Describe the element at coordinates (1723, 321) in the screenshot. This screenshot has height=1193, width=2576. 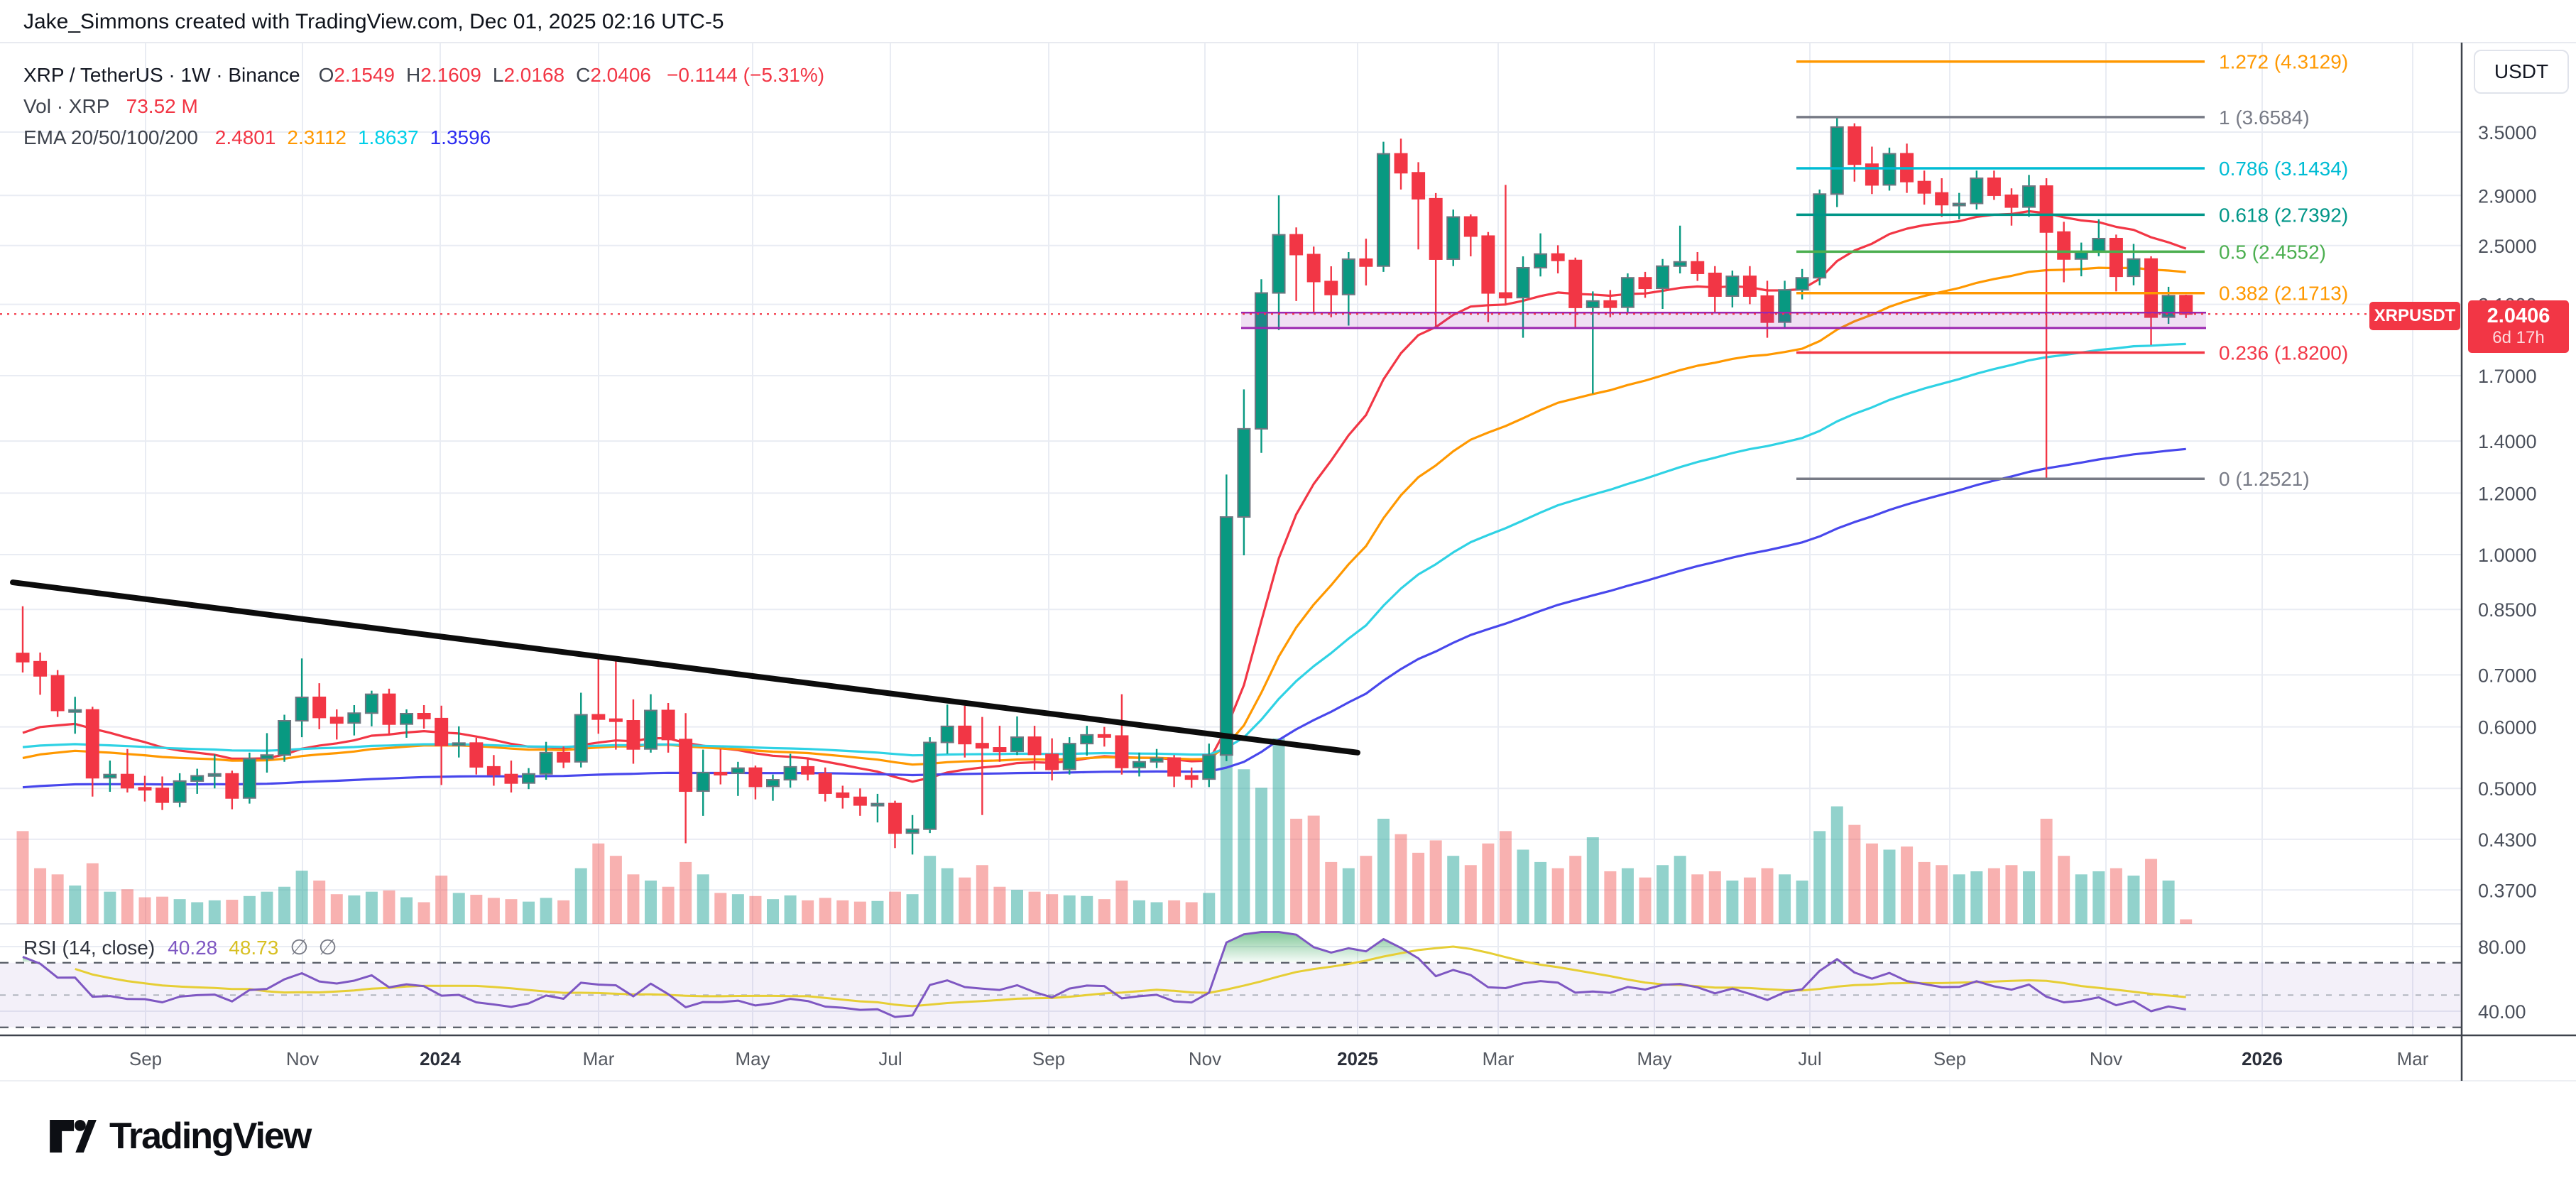
I see `support-zone` at that location.